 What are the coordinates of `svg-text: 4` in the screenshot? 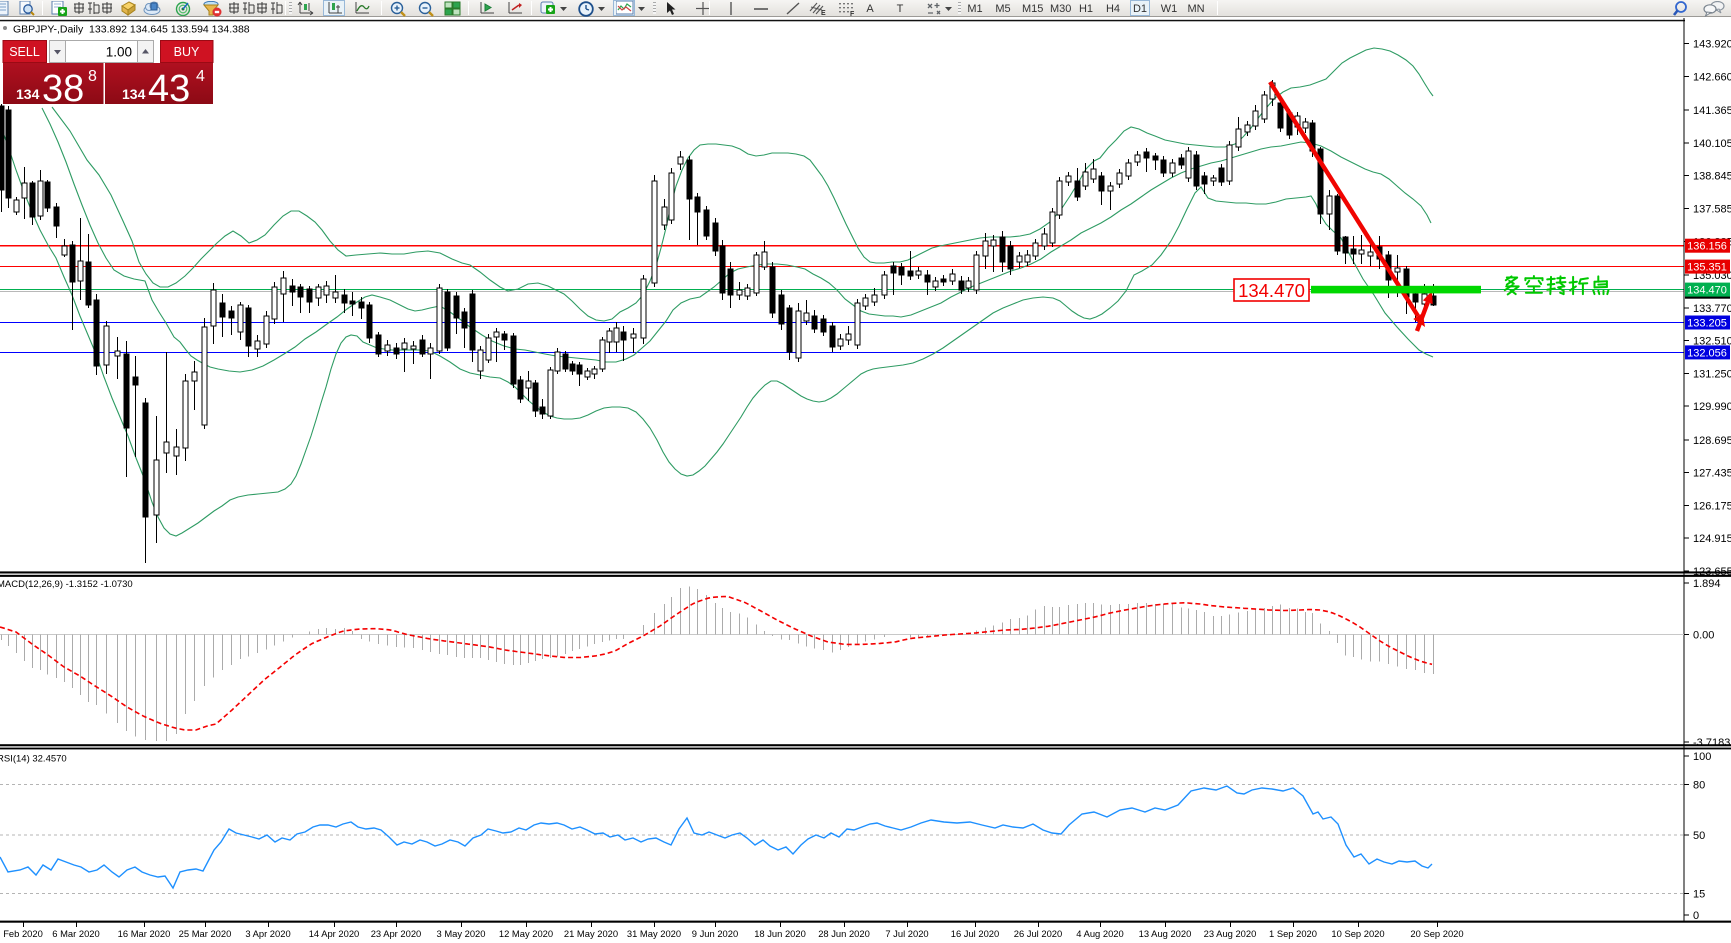 It's located at (200, 76).